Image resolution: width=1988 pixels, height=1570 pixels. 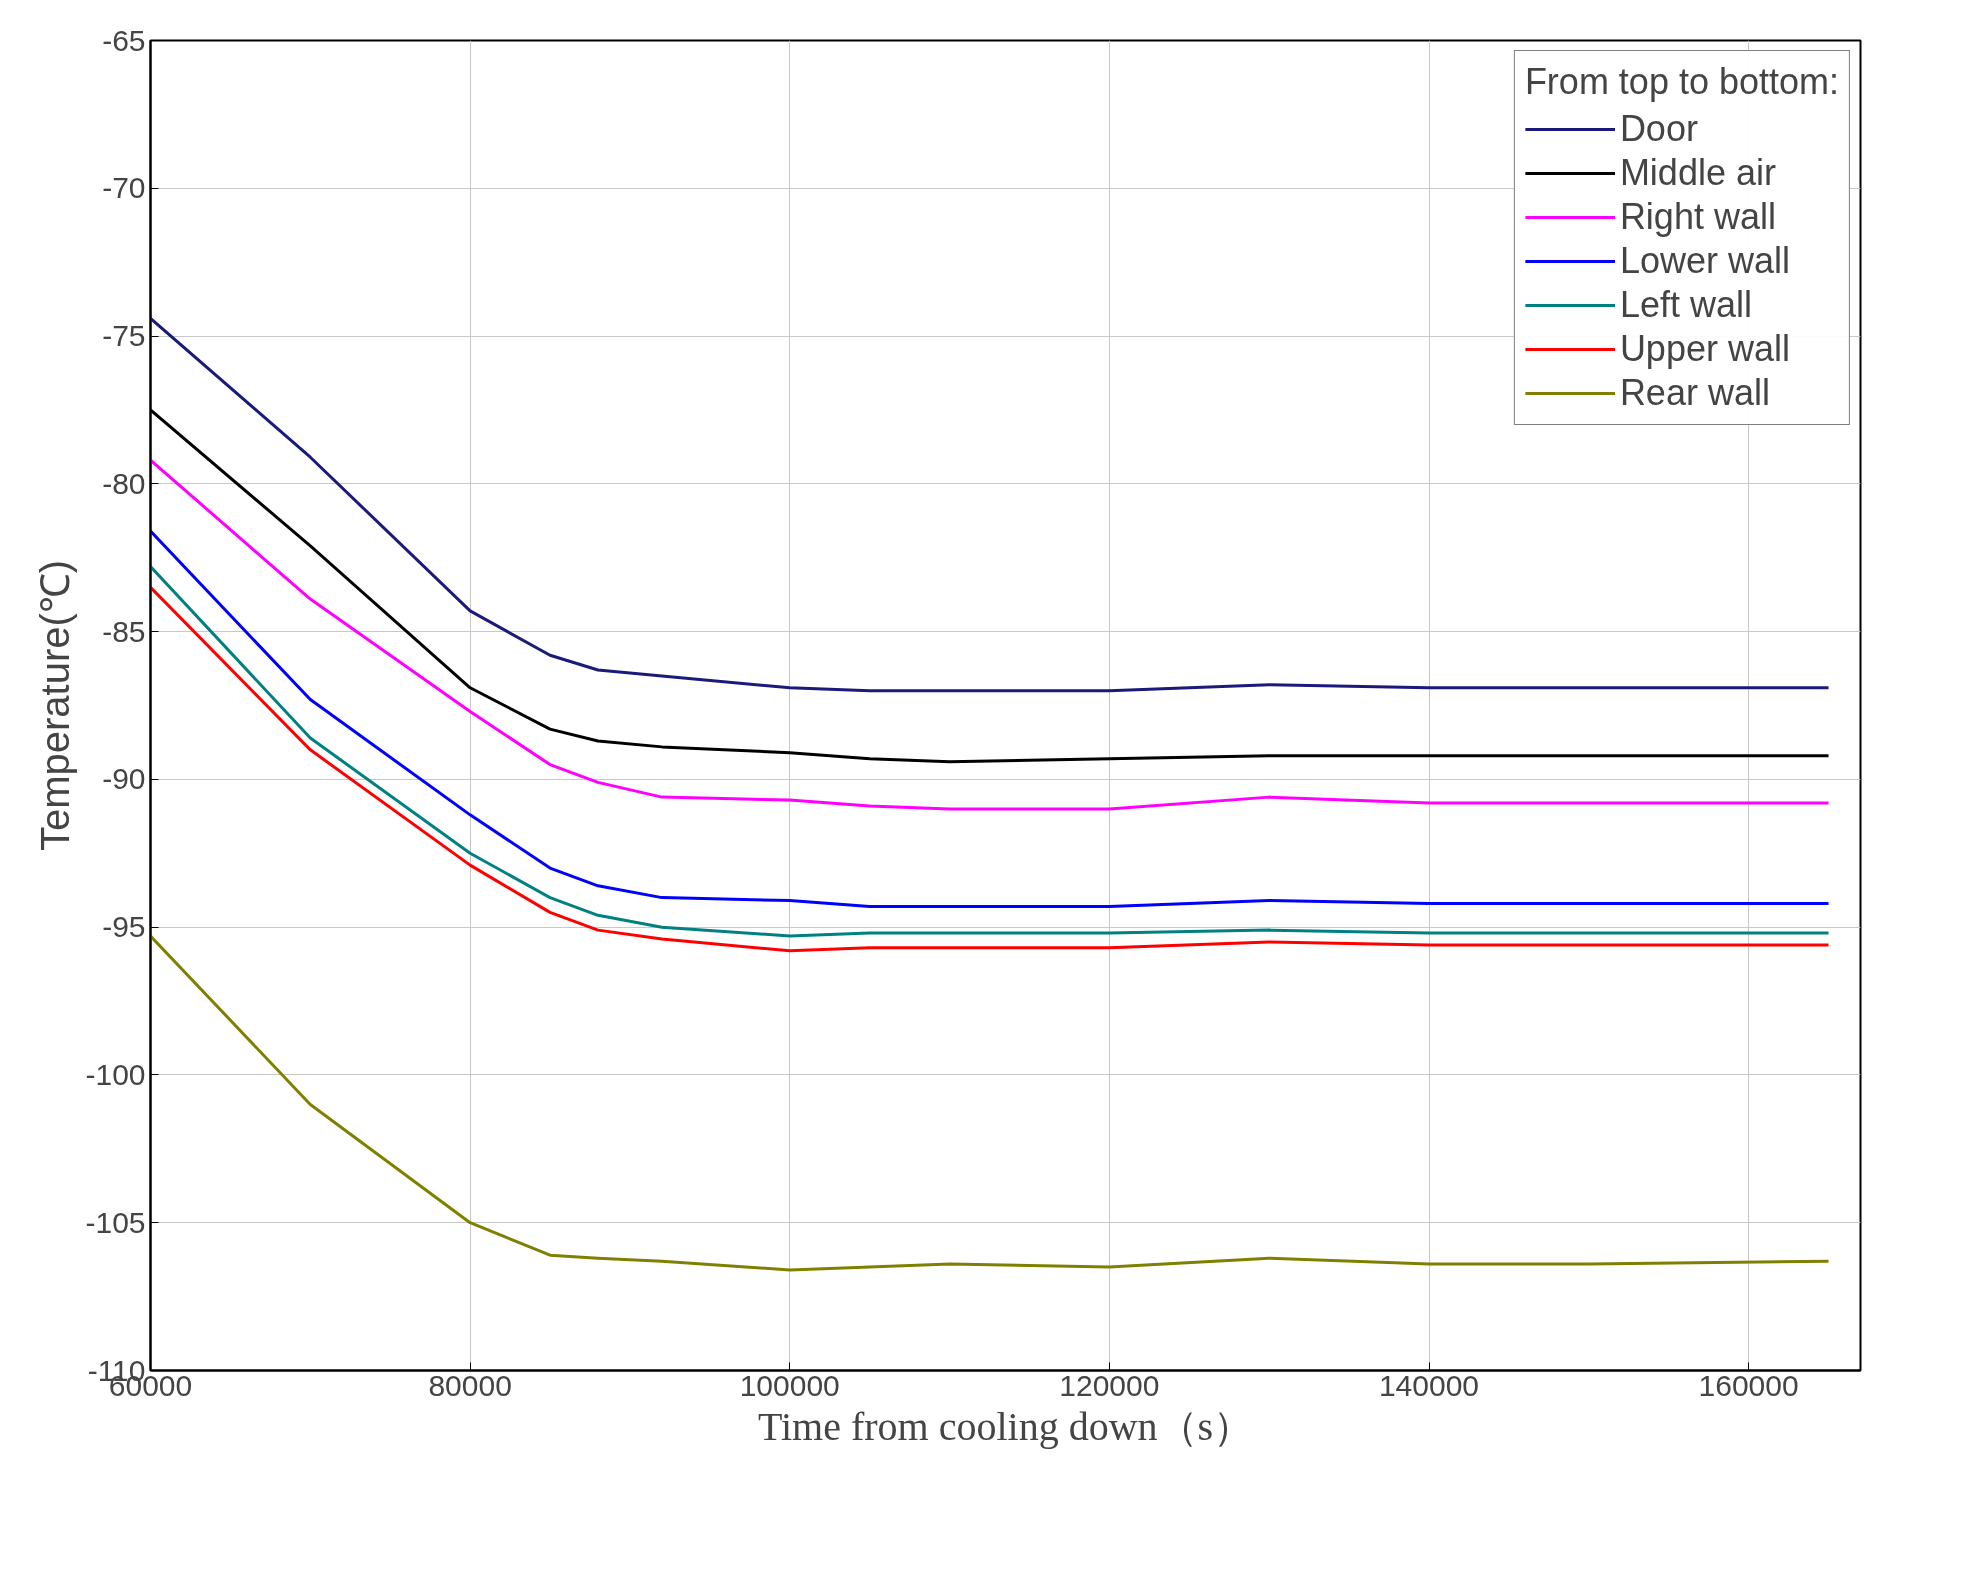 I want to click on x-axis-title: Time from cooling down（s）, so click(x=1005, y=1426).